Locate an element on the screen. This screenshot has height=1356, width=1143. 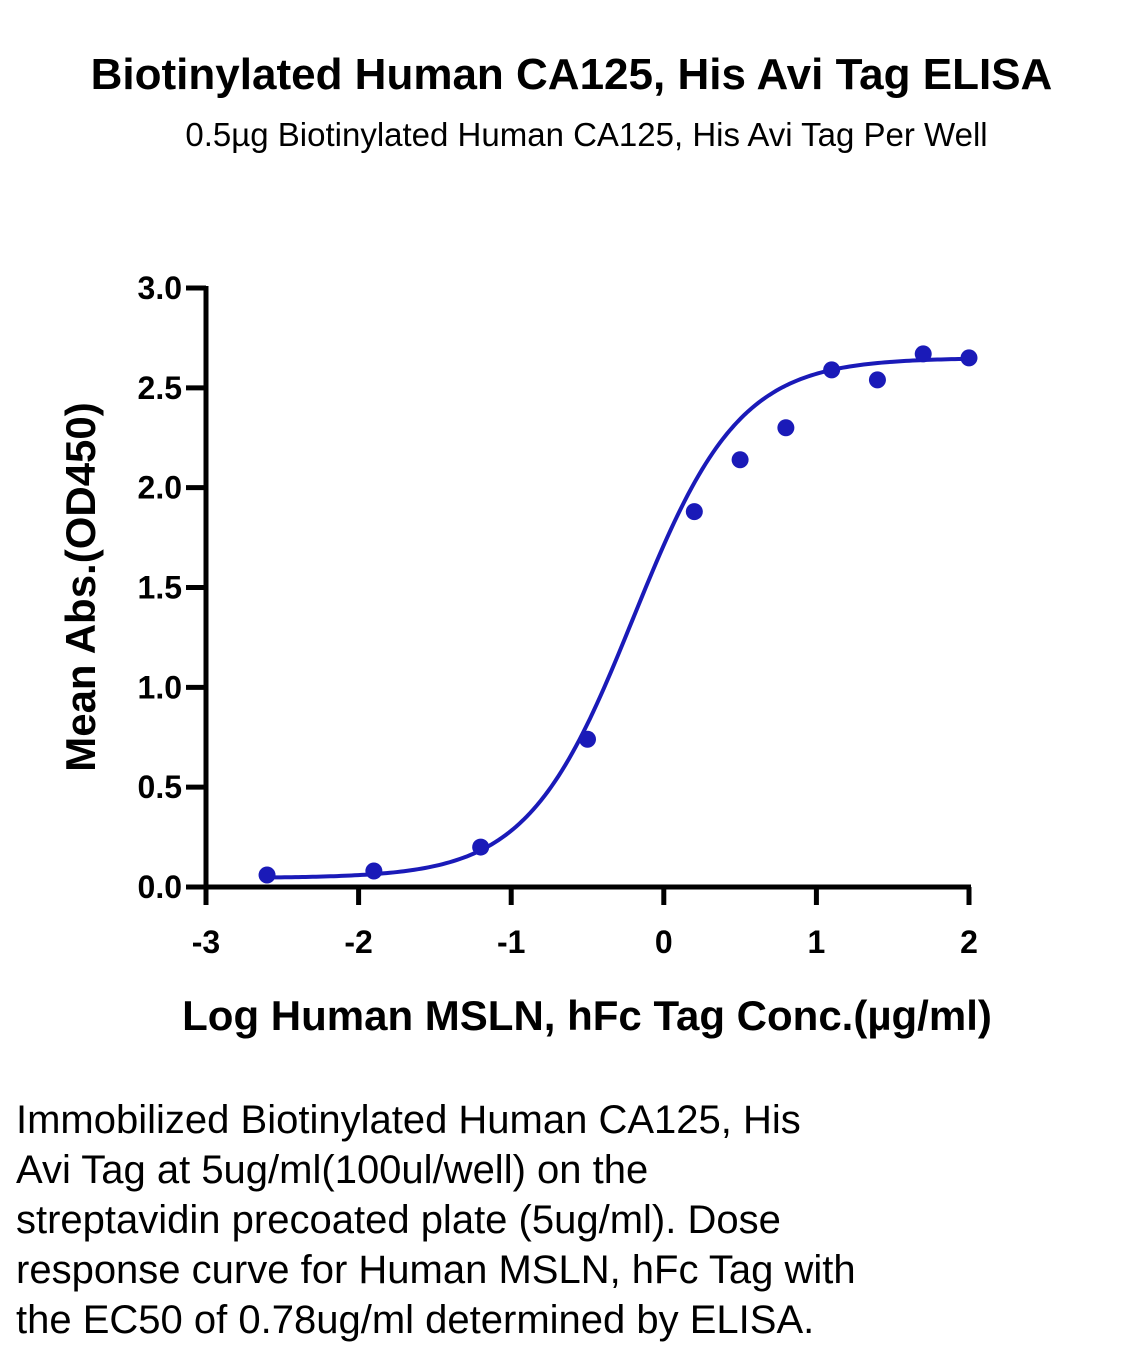
x-tick-label: -2 is located at coordinates (358, 942).